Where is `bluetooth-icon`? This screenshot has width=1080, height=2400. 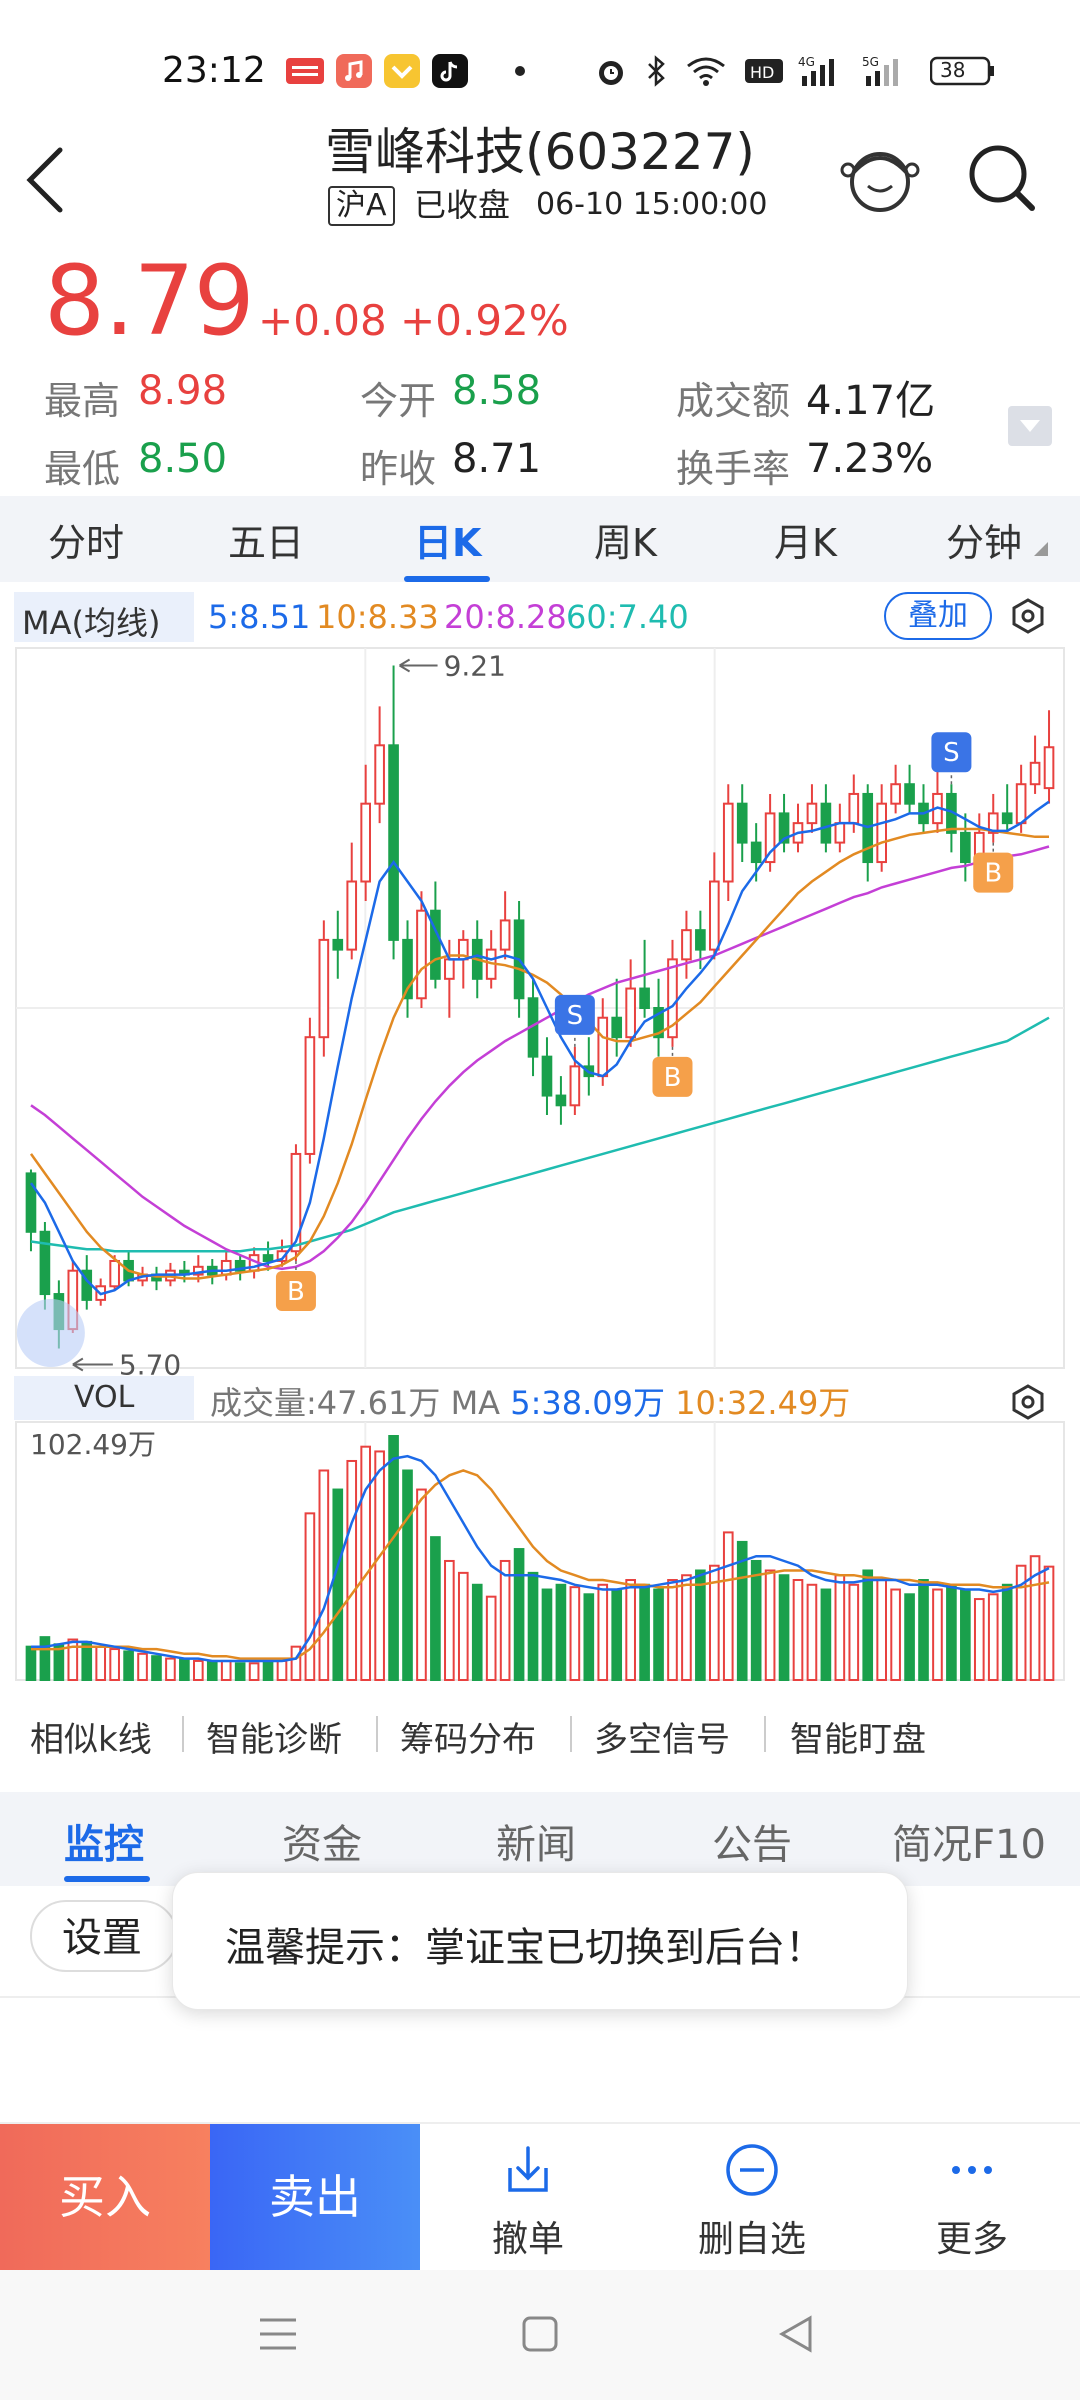
bluetooth-icon is located at coordinates (656, 71).